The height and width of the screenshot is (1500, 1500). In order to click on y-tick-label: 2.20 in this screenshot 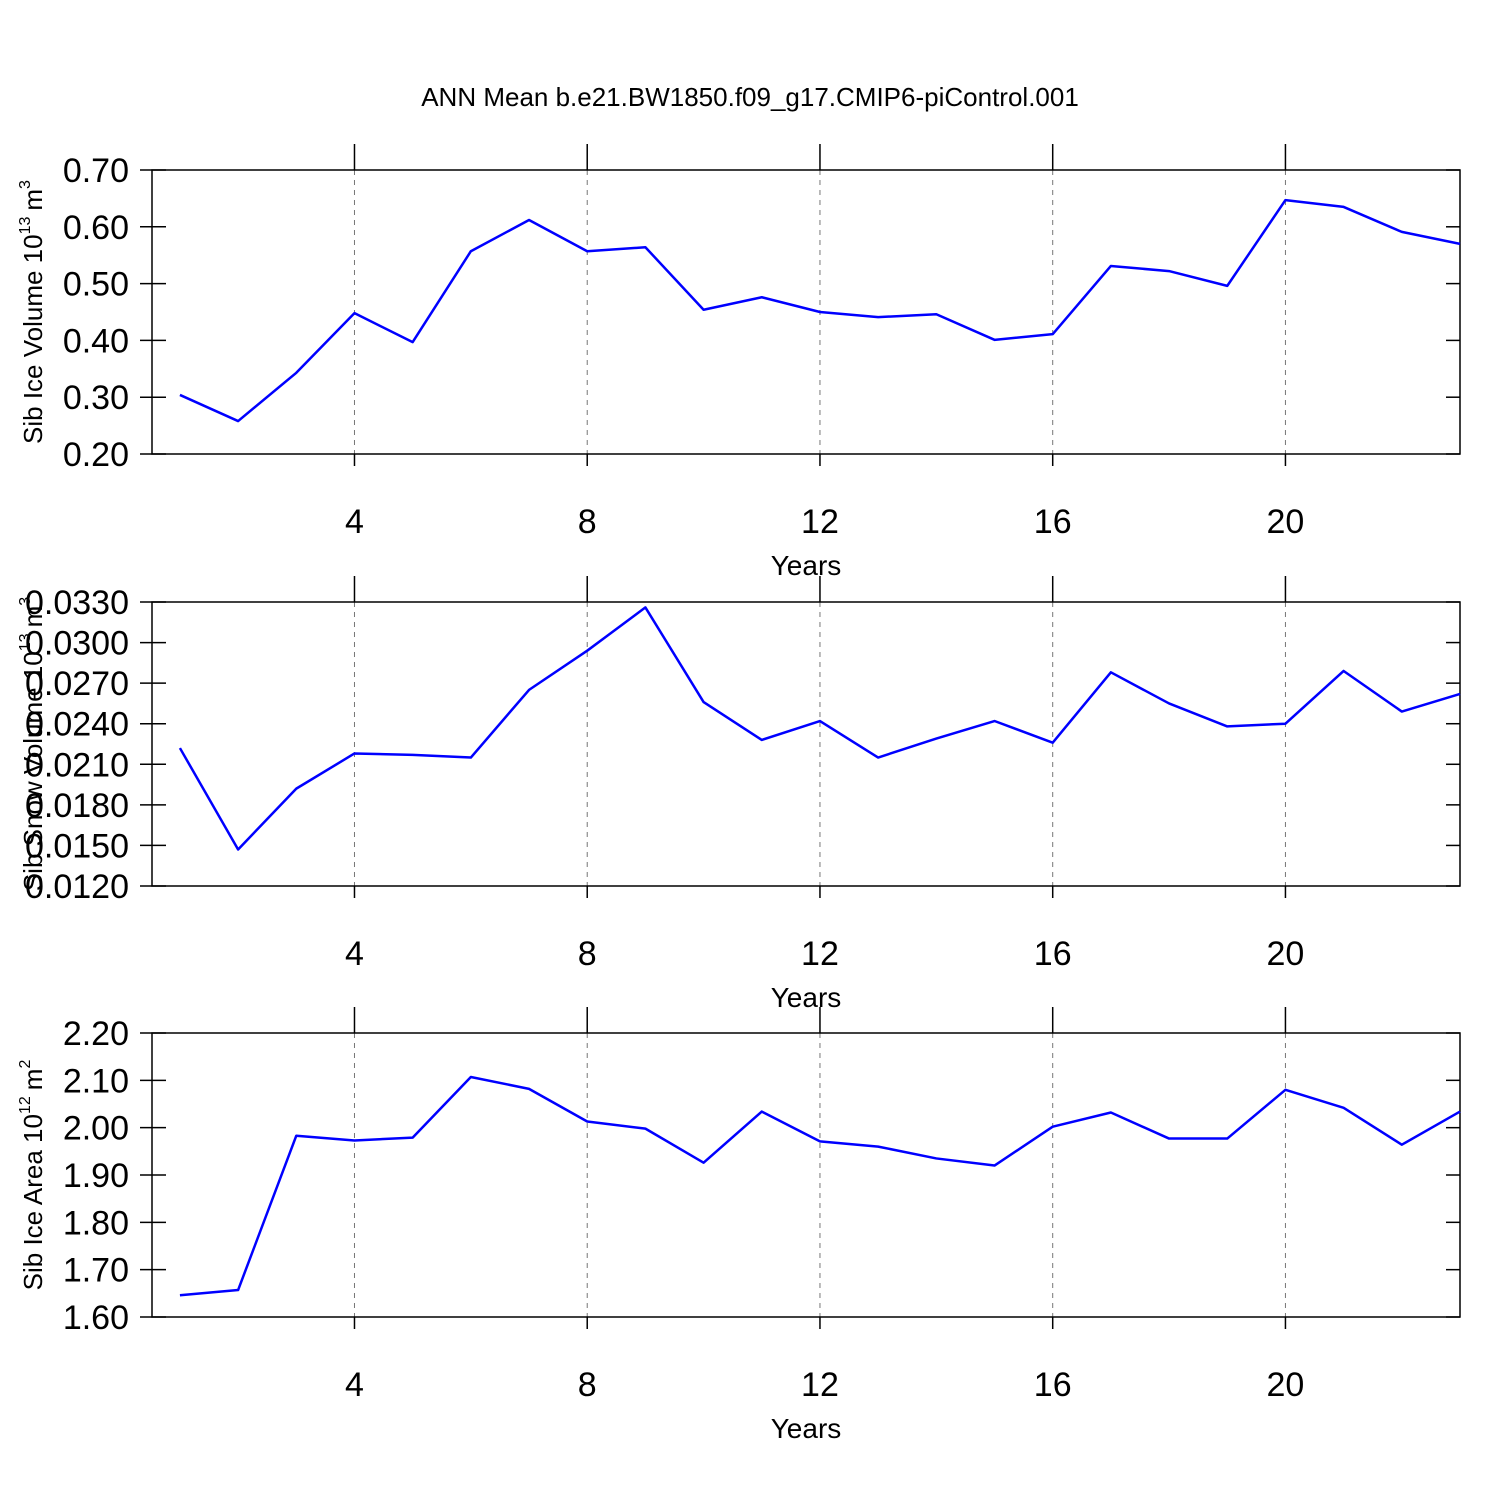, I will do `click(96, 1034)`.